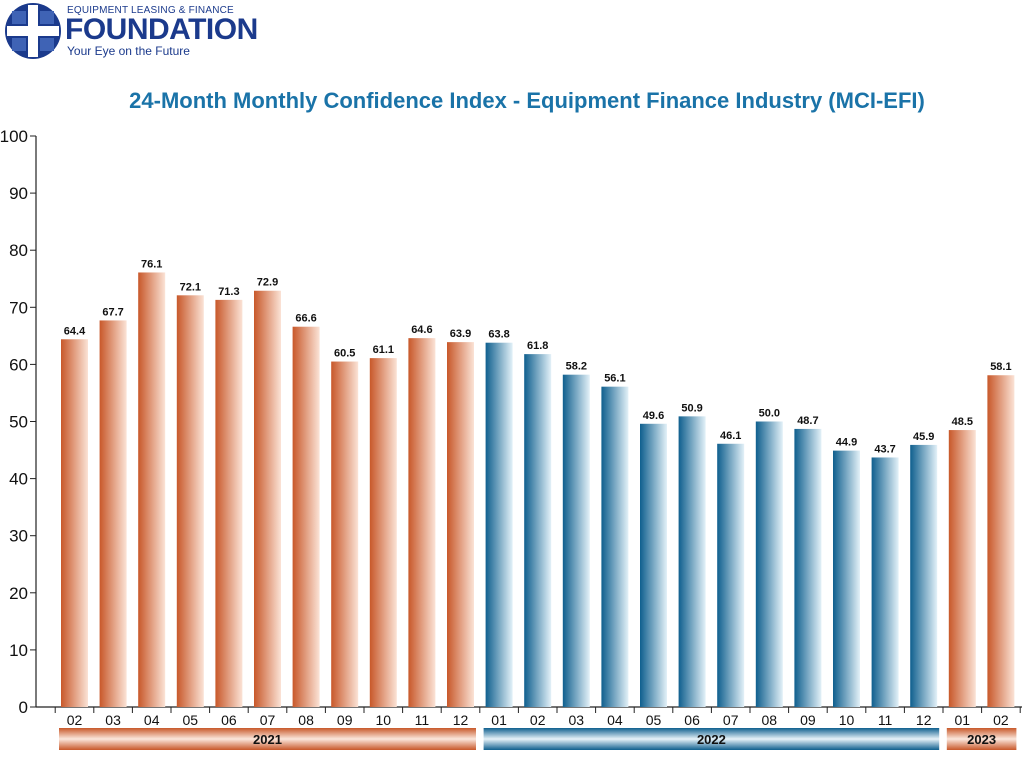  Describe the element at coordinates (460, 334) in the screenshot. I see `data-label: 63.9` at that location.